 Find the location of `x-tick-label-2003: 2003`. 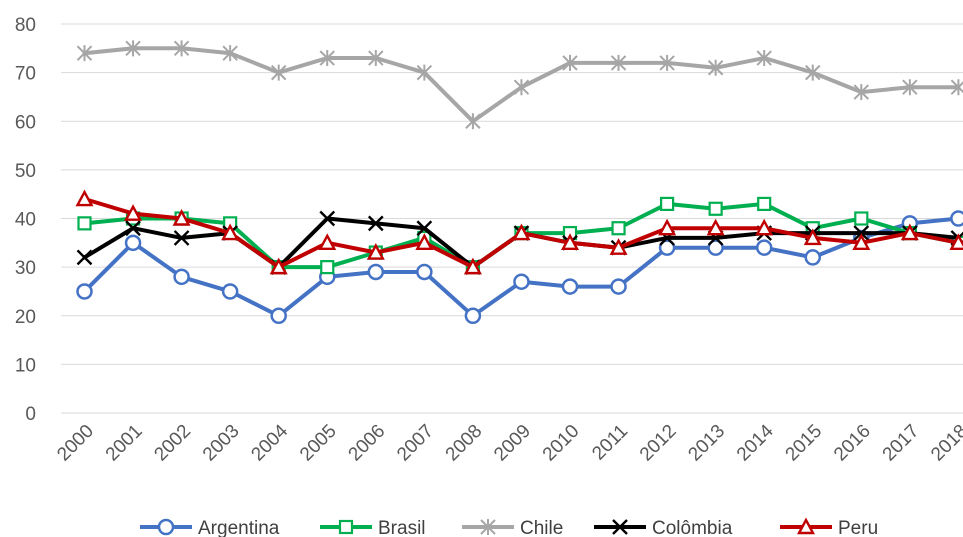

x-tick-label-2003: 2003 is located at coordinates (221, 443).